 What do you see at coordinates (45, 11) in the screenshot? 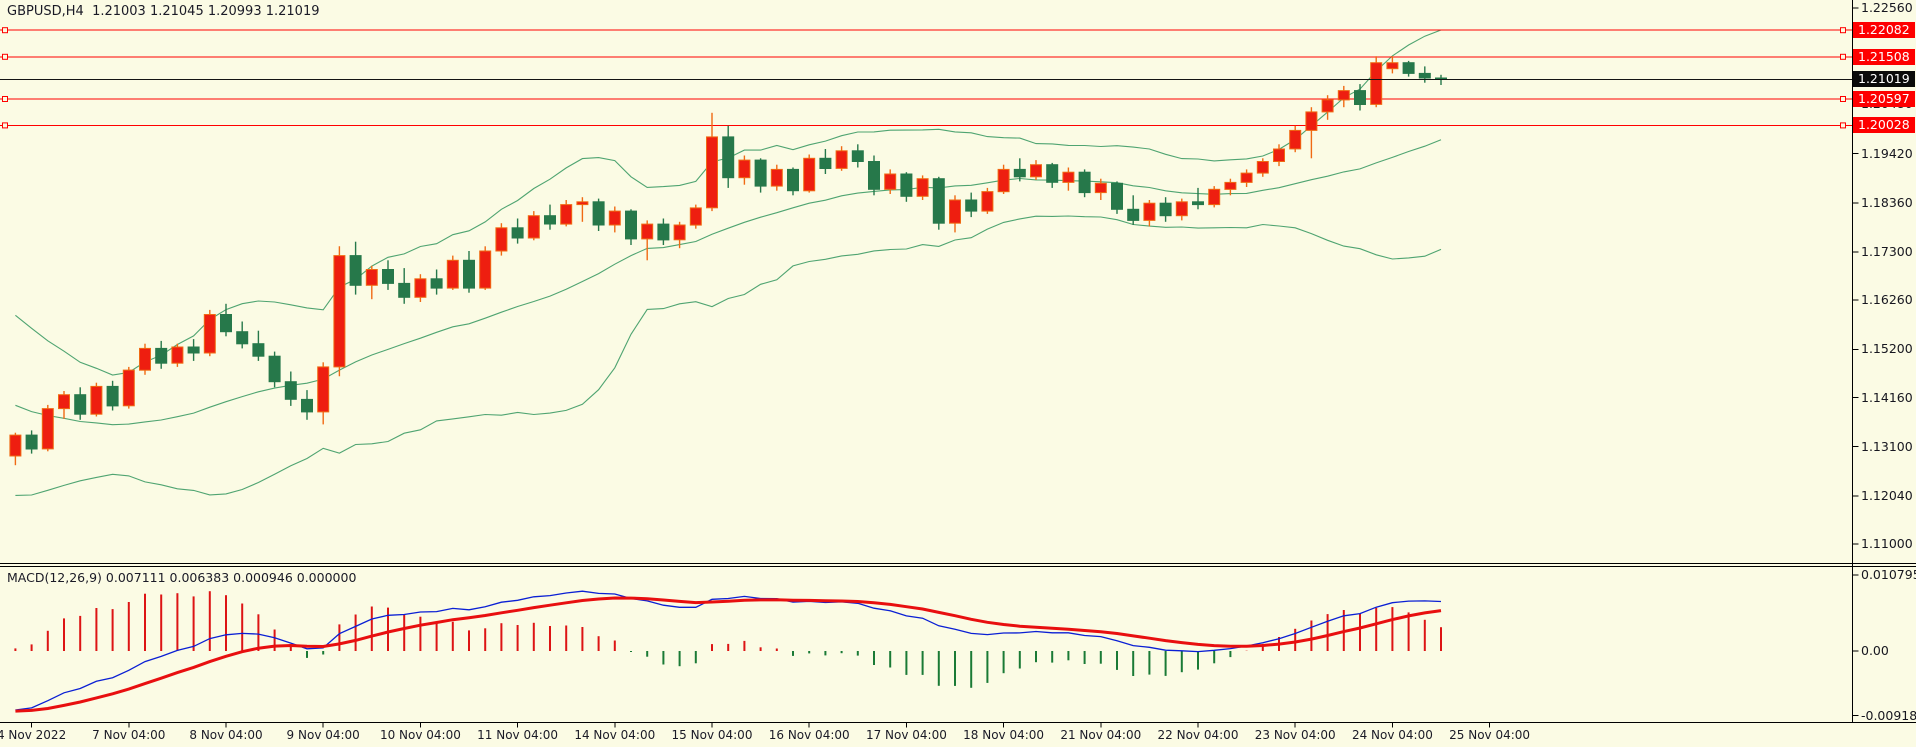
I see `symbol-period-label: GBPUSD,H4` at bounding box center [45, 11].